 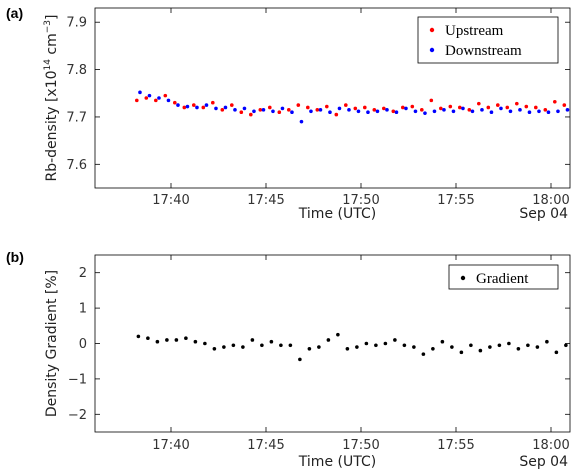 What do you see at coordinates (76, 23) in the screenshot?
I see `panel-a-y-tick-label: 7.9` at bounding box center [76, 23].